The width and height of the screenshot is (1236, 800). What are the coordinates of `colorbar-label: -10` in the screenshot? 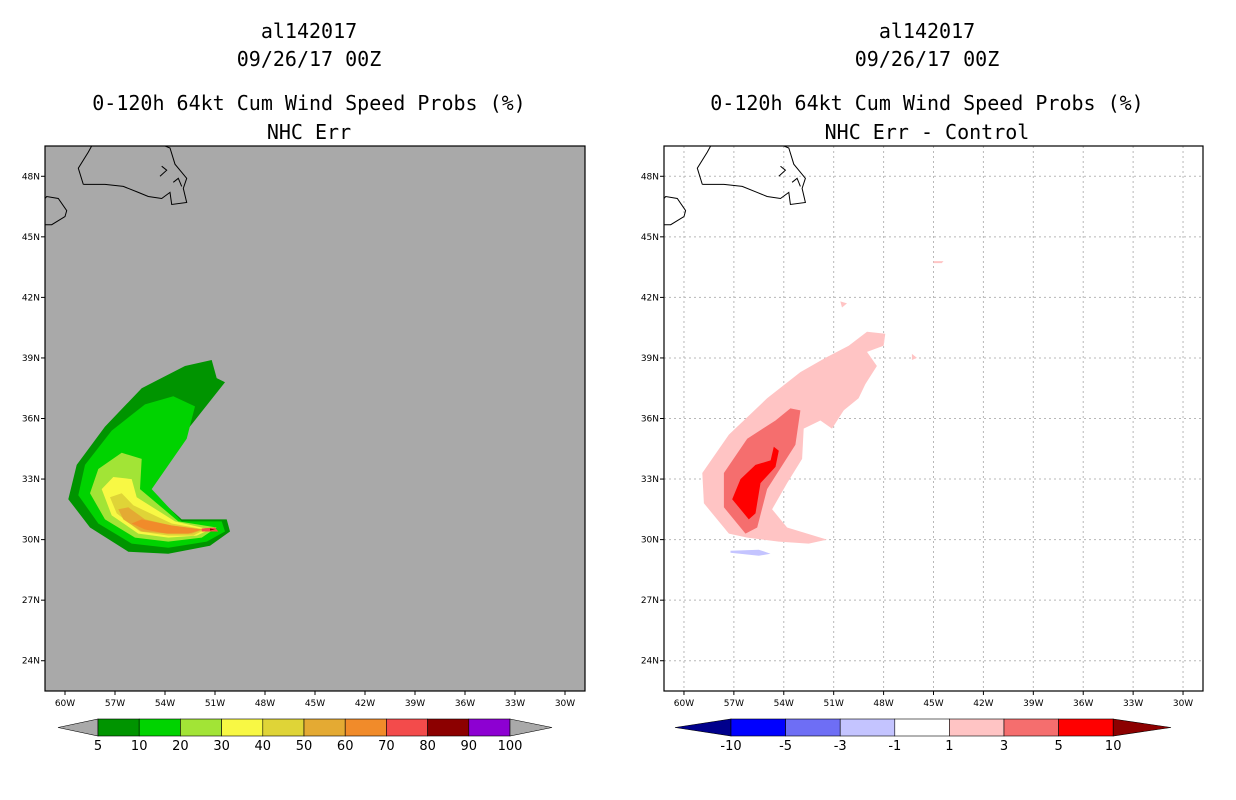 It's located at (730, 746).